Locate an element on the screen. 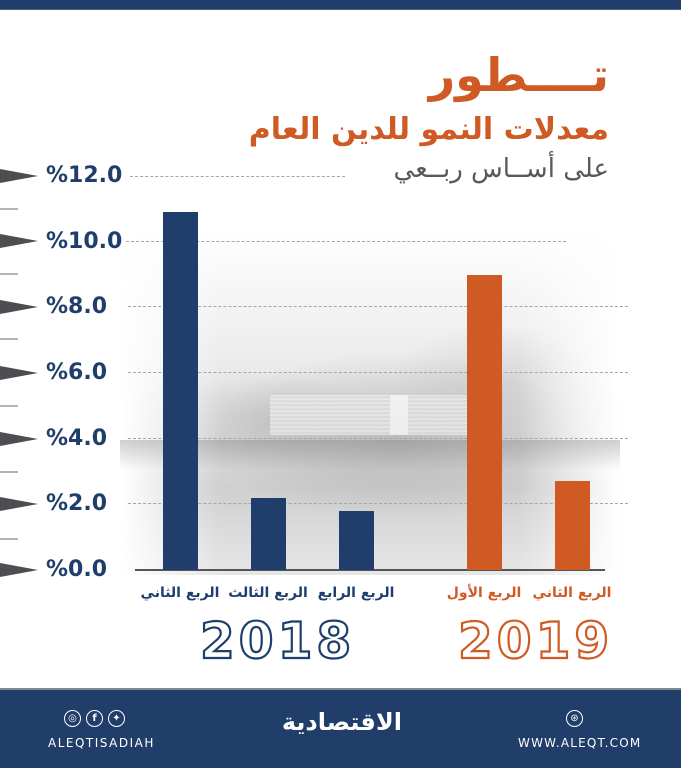 The width and height of the screenshot is (681, 768). category-label-2019-q2: الربع الثاني is located at coordinates (572, 593).